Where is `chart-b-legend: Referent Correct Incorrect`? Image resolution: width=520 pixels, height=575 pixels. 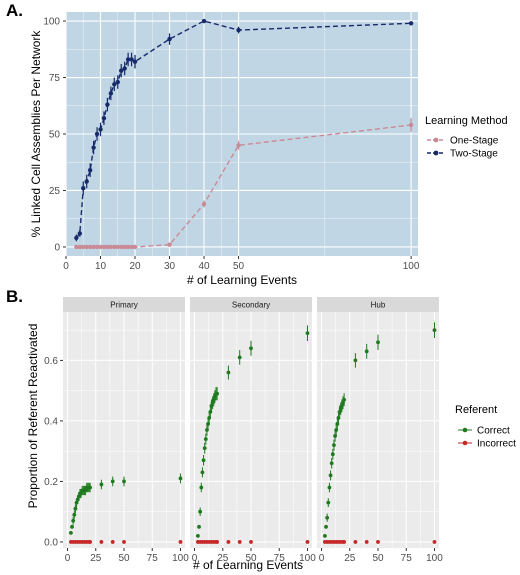 chart-b-legend: Referent Correct Incorrect is located at coordinates (485, 427).